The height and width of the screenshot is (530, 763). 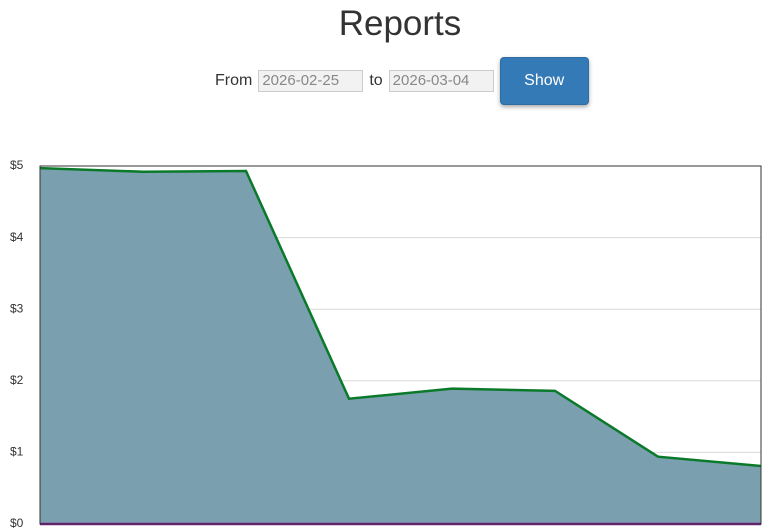 I want to click on date-form: From 2026-02-25 to 2026-03-04 Show, so click(x=402, y=81).